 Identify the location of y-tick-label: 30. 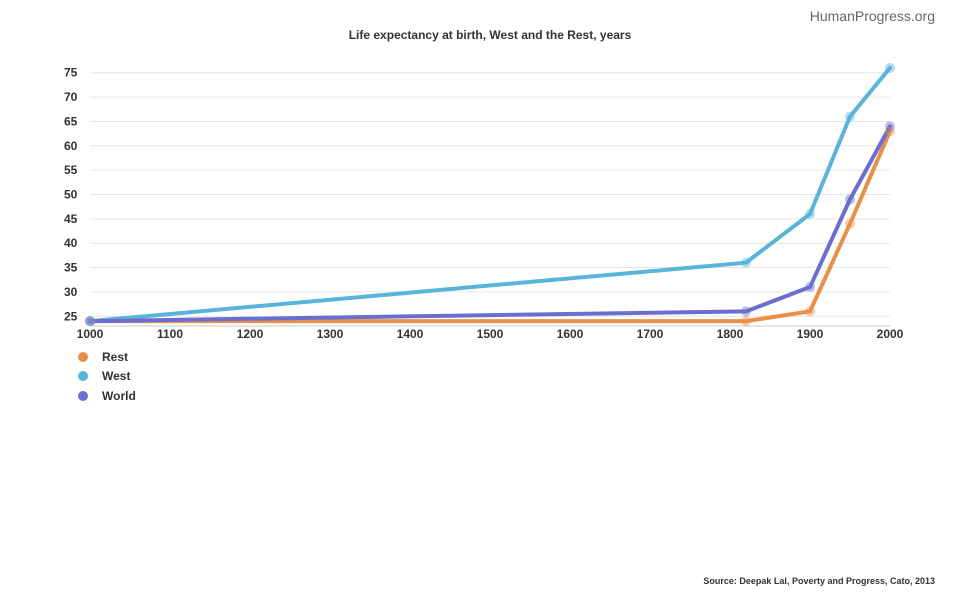
(71, 292).